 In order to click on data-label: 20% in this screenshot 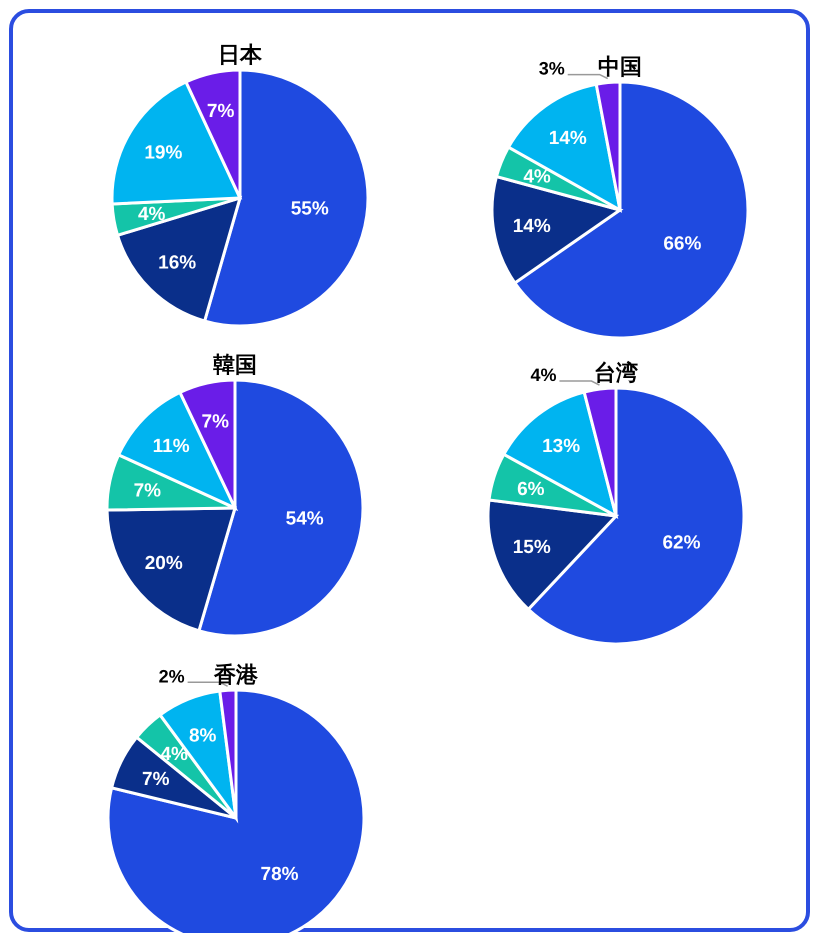, I will do `click(163, 563)`.